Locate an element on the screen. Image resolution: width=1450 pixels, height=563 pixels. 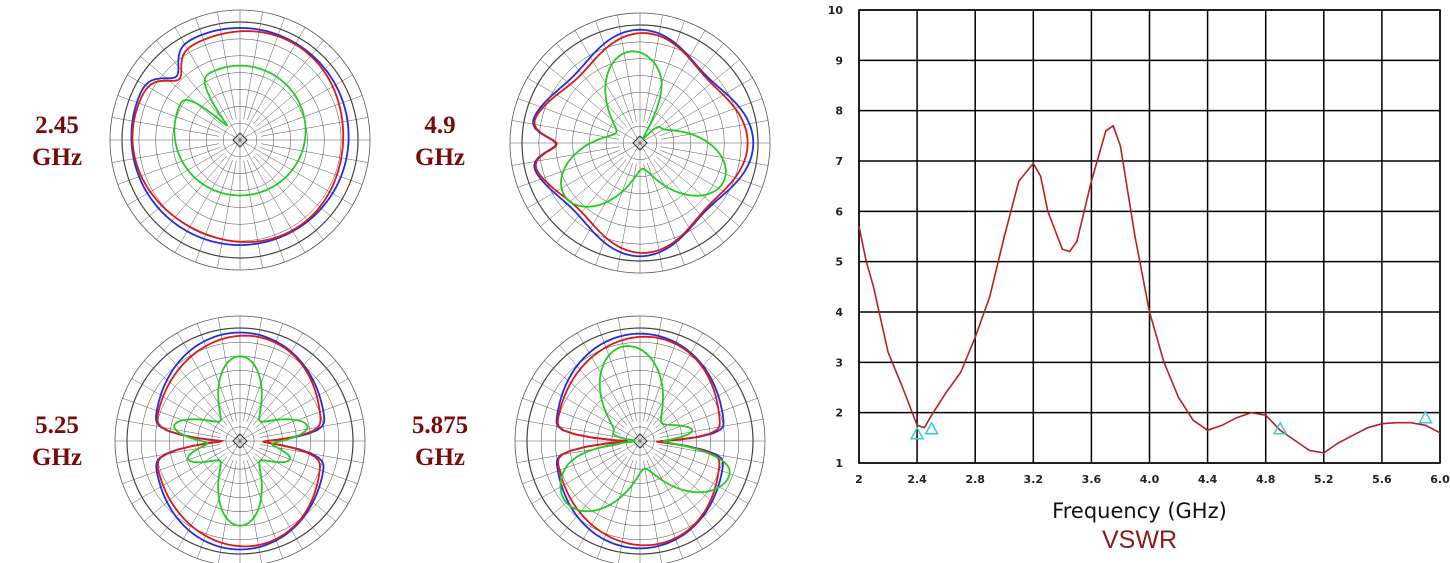
freq-label-4-9: 4.9 GHz is located at coordinates (440, 142).